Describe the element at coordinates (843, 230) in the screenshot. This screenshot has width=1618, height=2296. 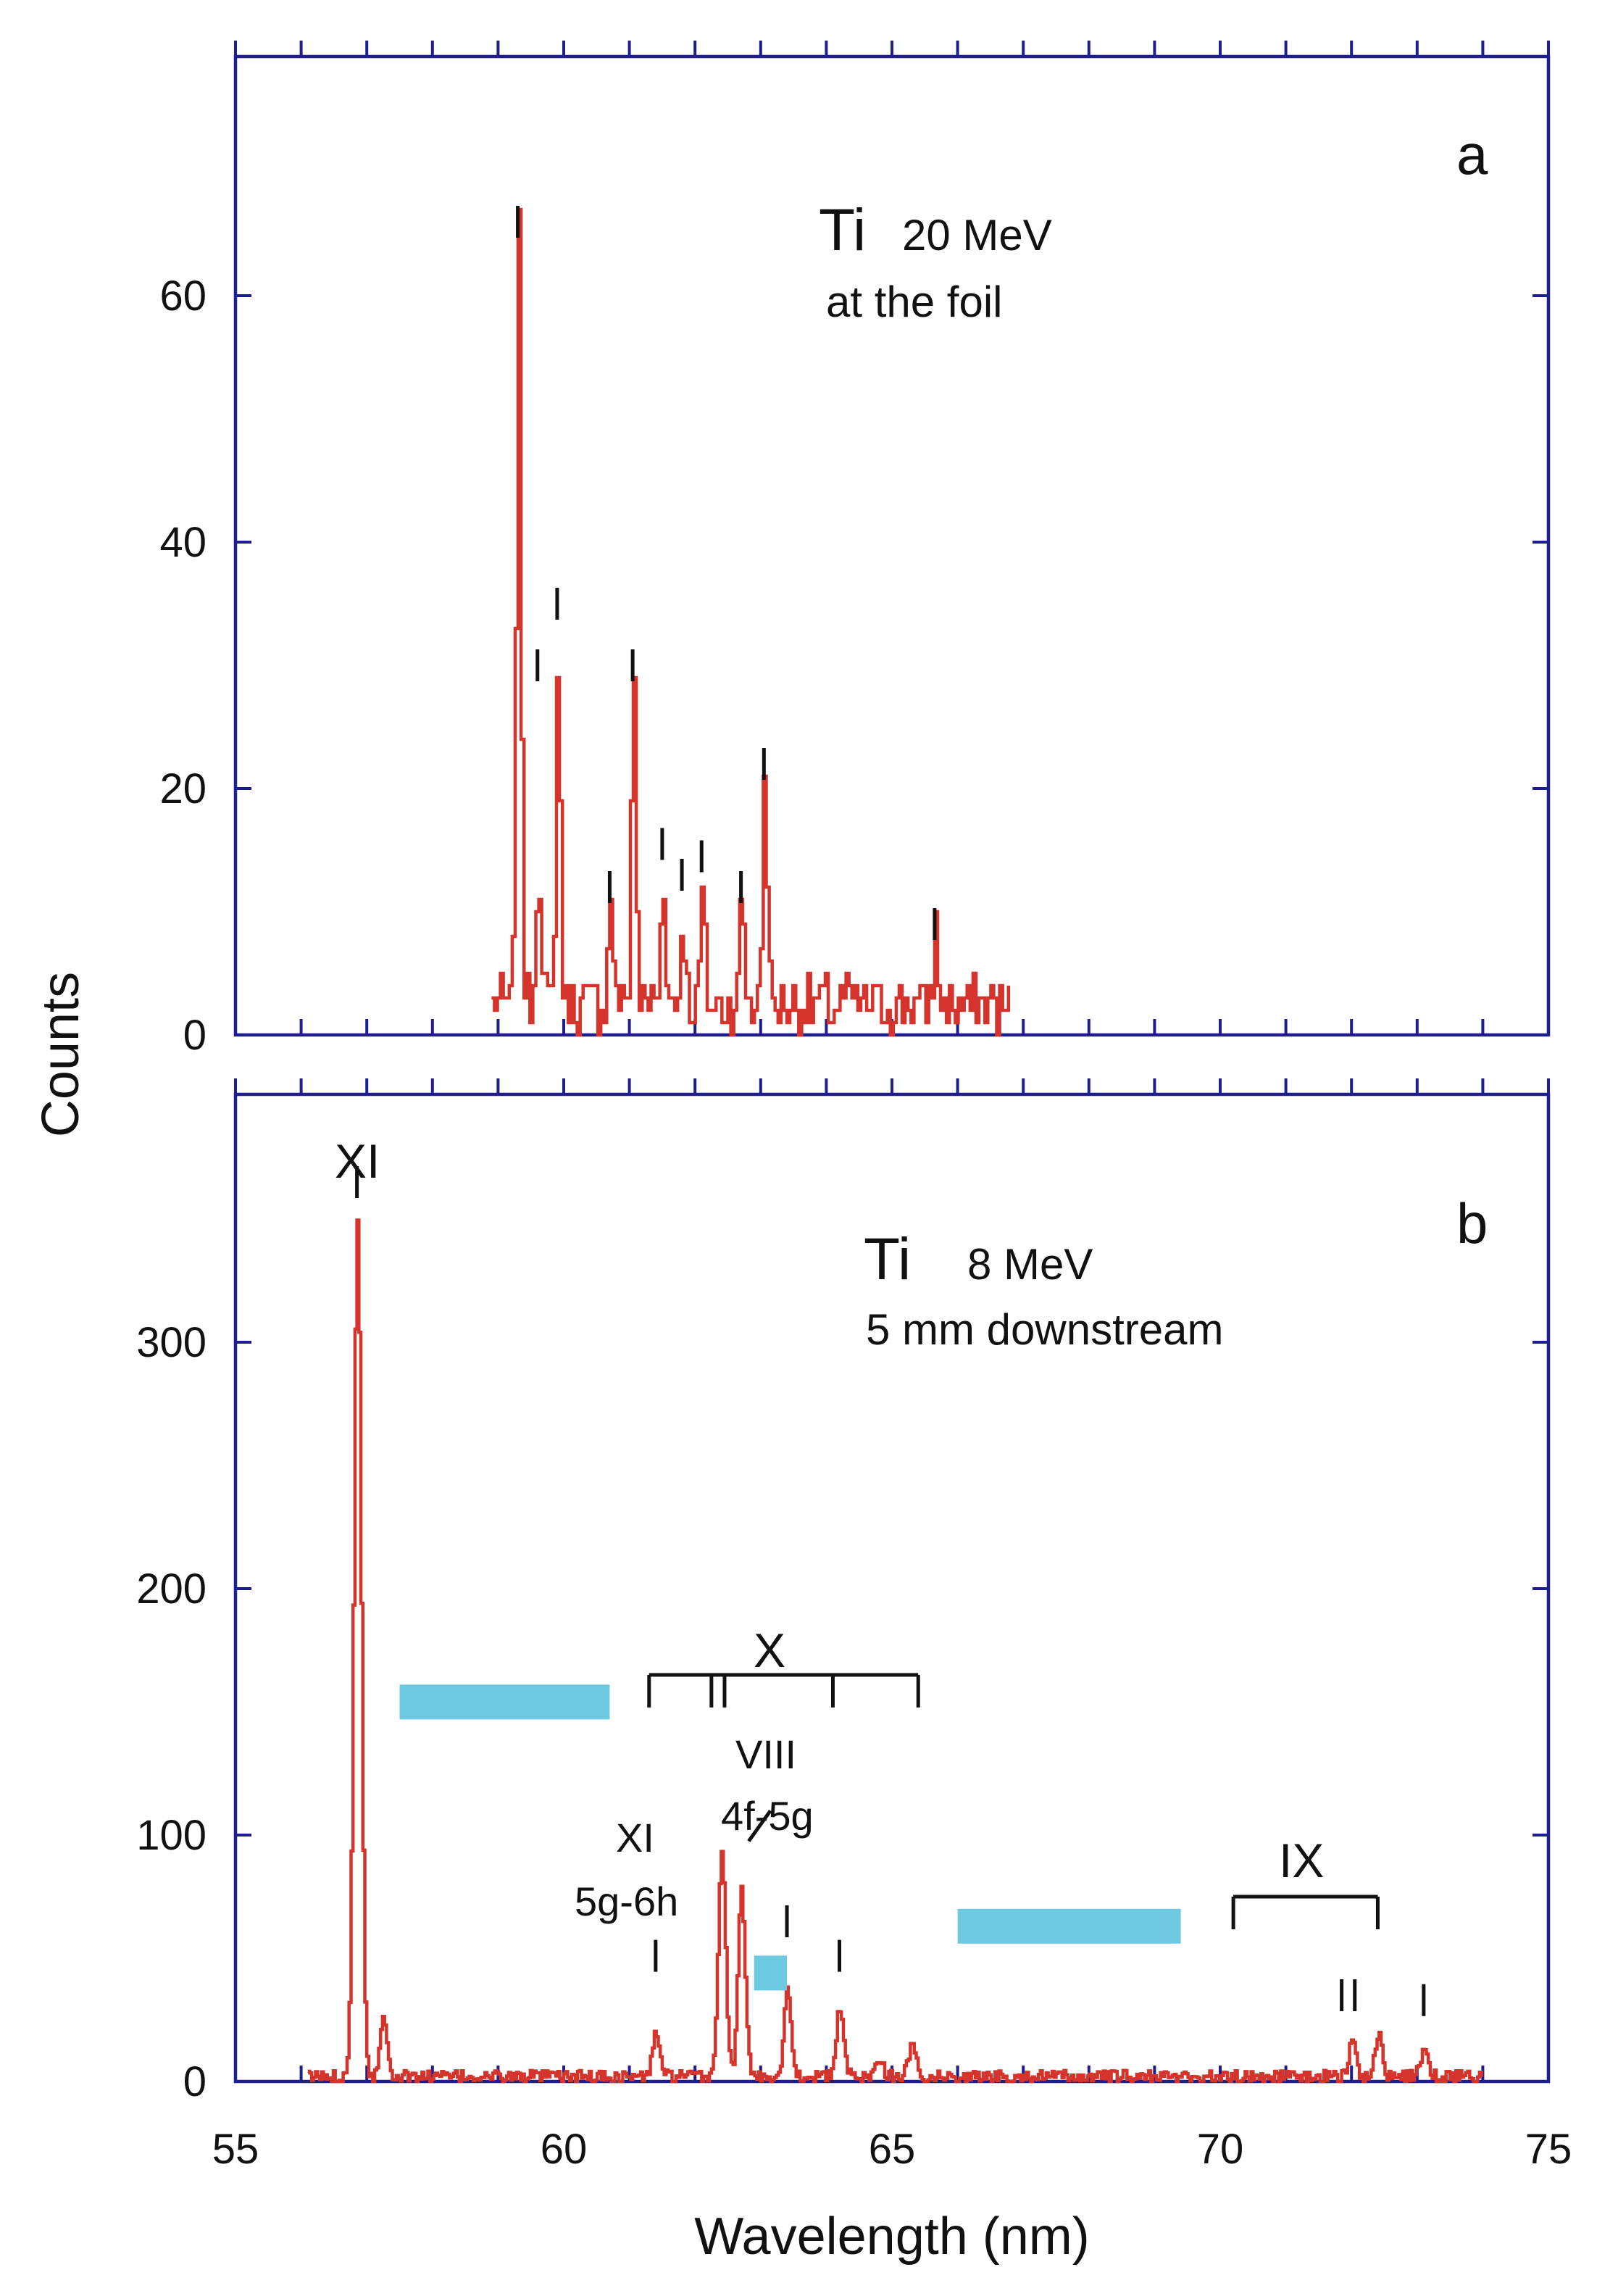
I see `panel-a-element: Ti` at that location.